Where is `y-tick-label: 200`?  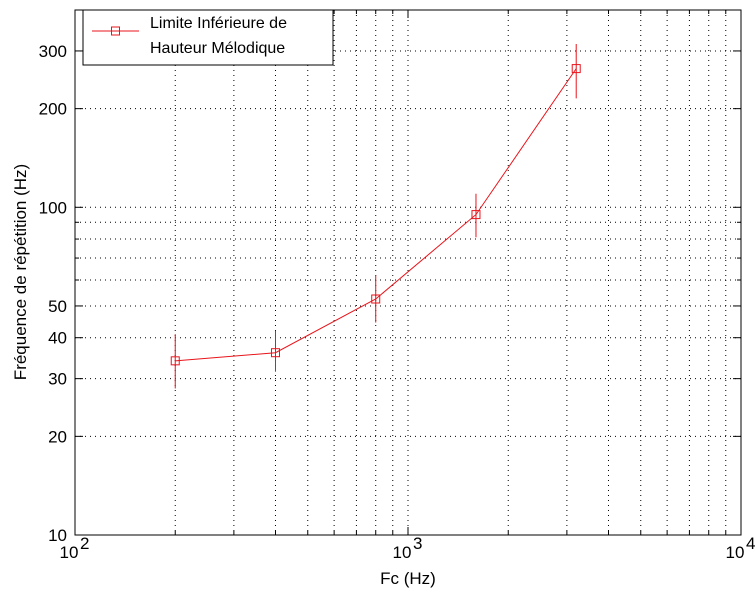 y-tick-label: 200 is located at coordinates (53, 109).